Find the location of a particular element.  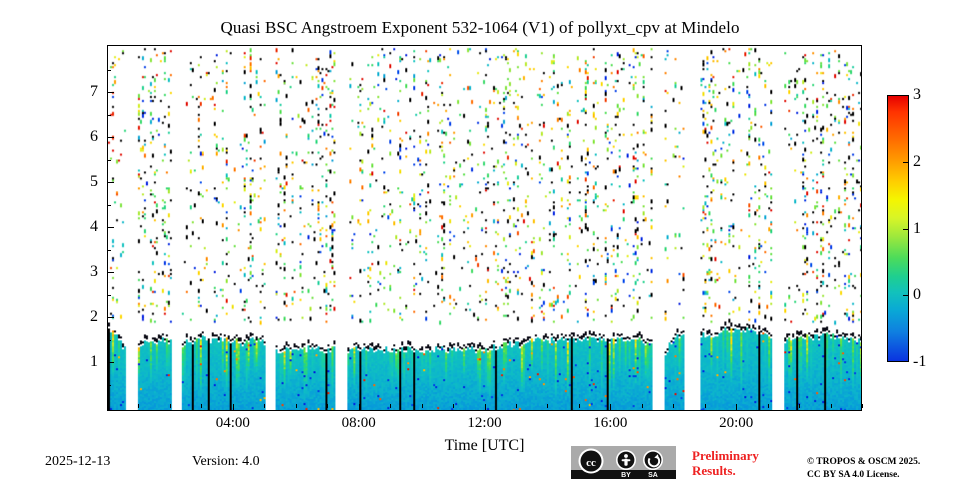

footer-version: Version: 4.0 is located at coordinates (226, 461).